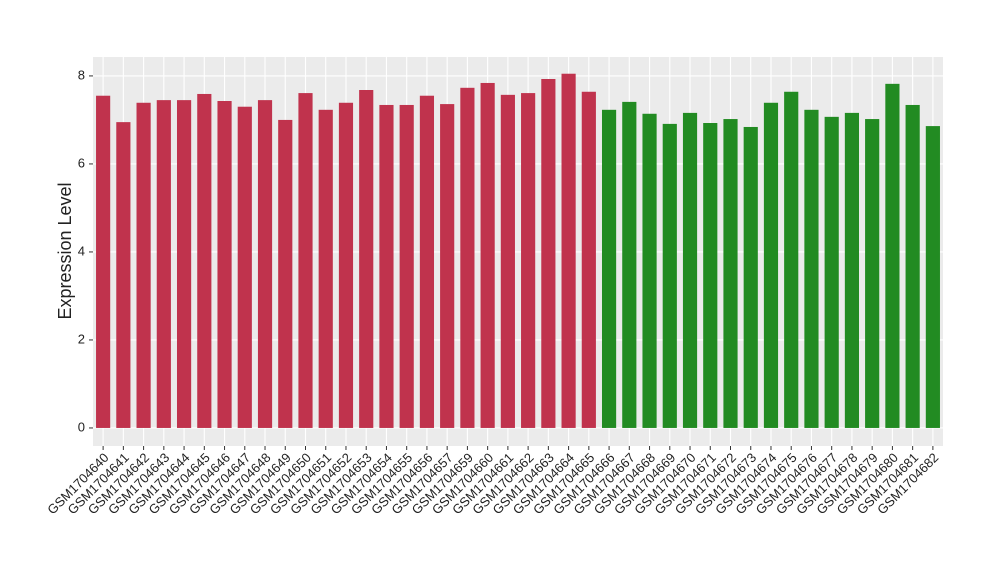 The width and height of the screenshot is (1000, 580). I want to click on y-tick-label: 0, so click(81, 426).